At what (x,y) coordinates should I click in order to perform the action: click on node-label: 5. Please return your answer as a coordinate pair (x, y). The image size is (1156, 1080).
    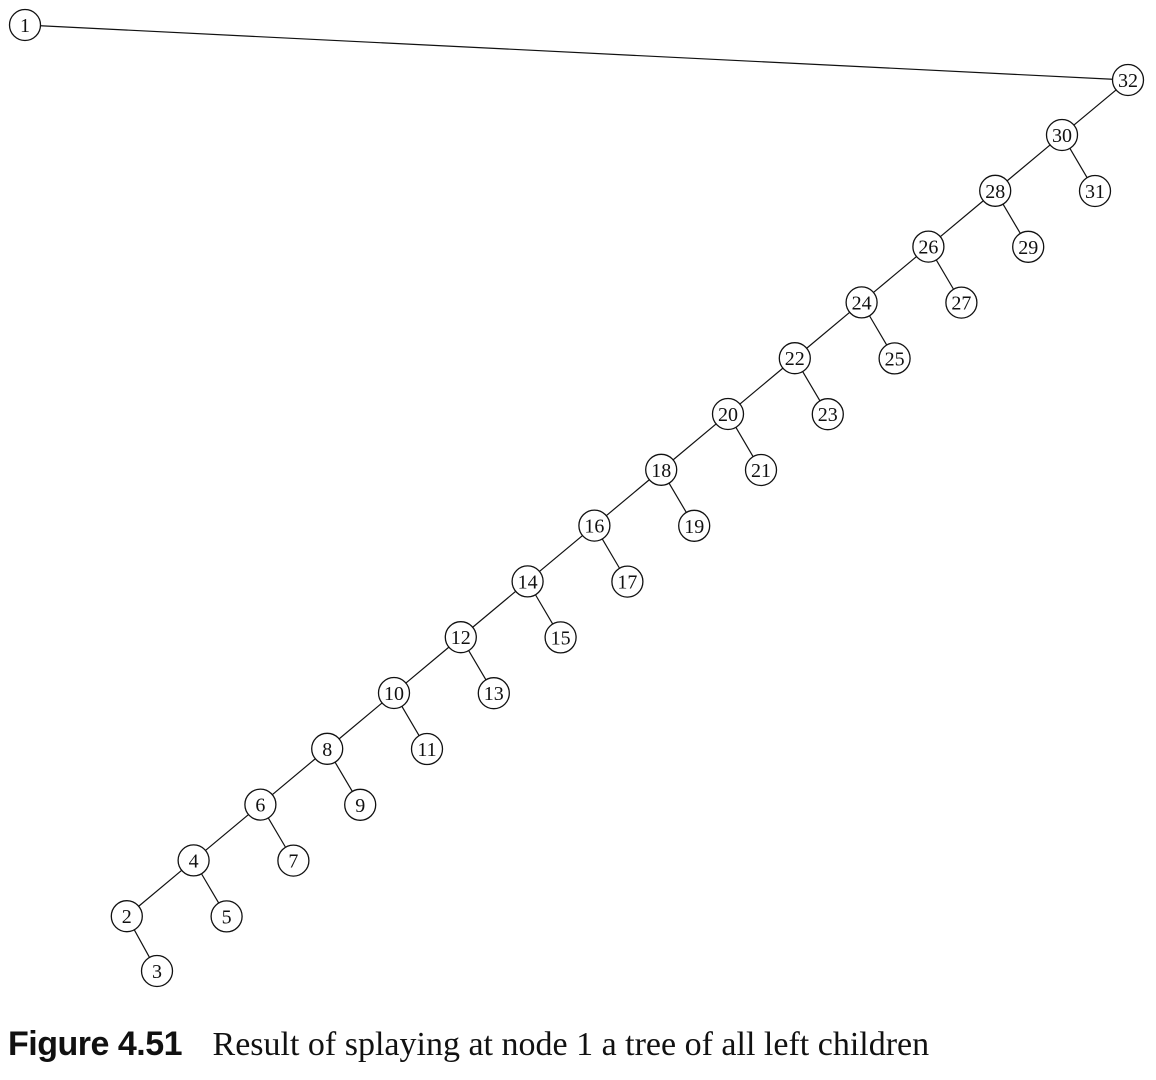
    Looking at the image, I should click on (227, 917).